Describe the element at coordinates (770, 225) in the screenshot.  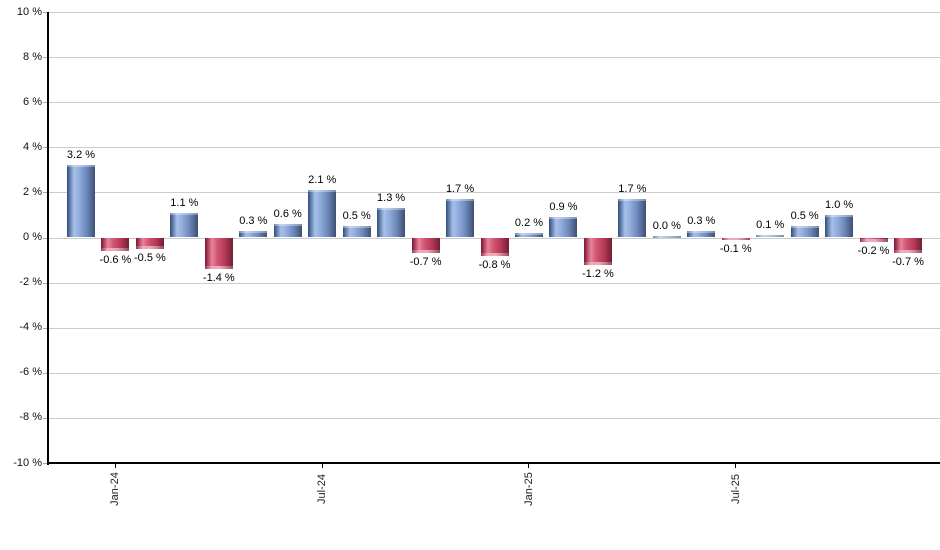
I see `bar-value-label: 0.1 %` at that location.